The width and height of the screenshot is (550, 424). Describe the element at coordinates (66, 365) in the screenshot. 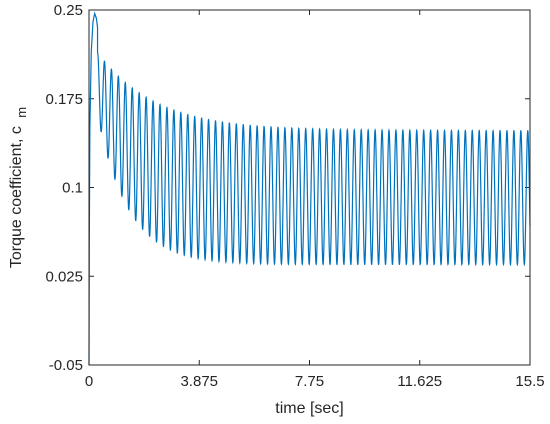

I see `y-tick-label-0: -0.05` at that location.